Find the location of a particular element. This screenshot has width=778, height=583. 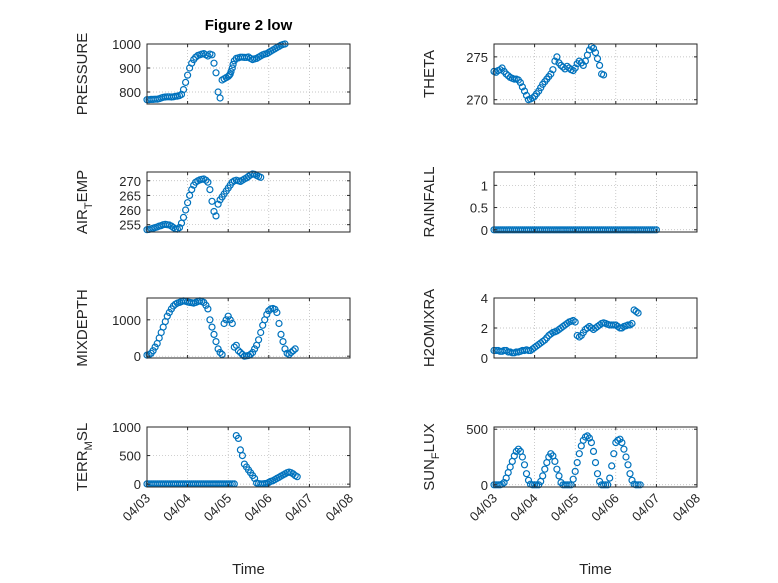

y-tick-label: 0.5 is located at coordinates (479, 208).